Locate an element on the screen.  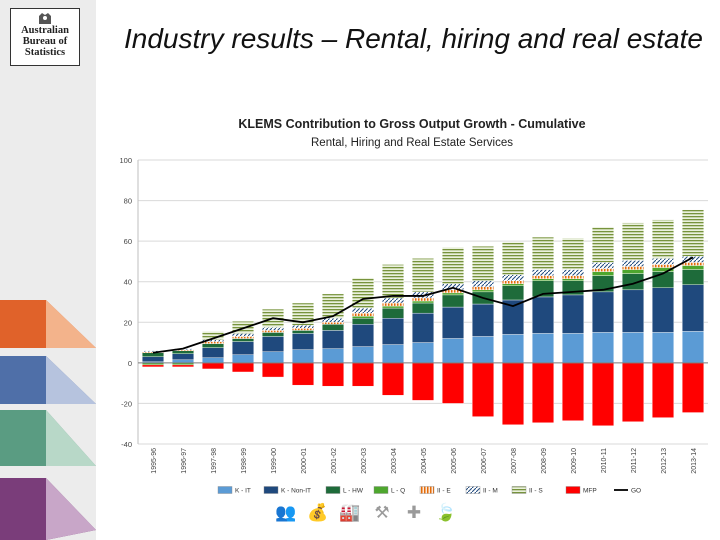
x-tick-label: 1996-97 is located at coordinates (184, 461).